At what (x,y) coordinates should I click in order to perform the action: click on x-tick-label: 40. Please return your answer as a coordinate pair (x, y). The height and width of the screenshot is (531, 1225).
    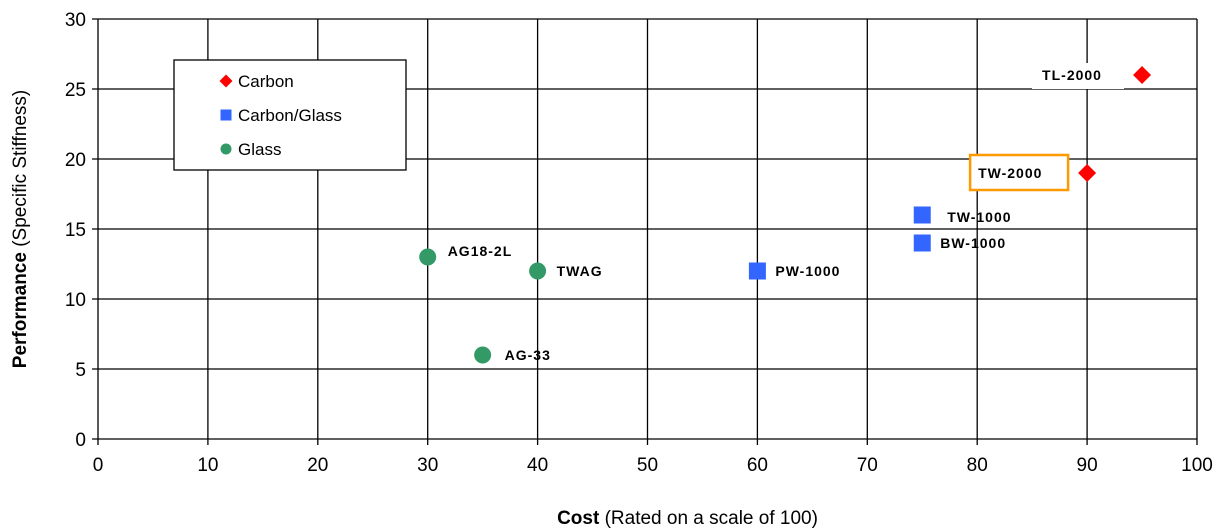
    Looking at the image, I should click on (537, 465).